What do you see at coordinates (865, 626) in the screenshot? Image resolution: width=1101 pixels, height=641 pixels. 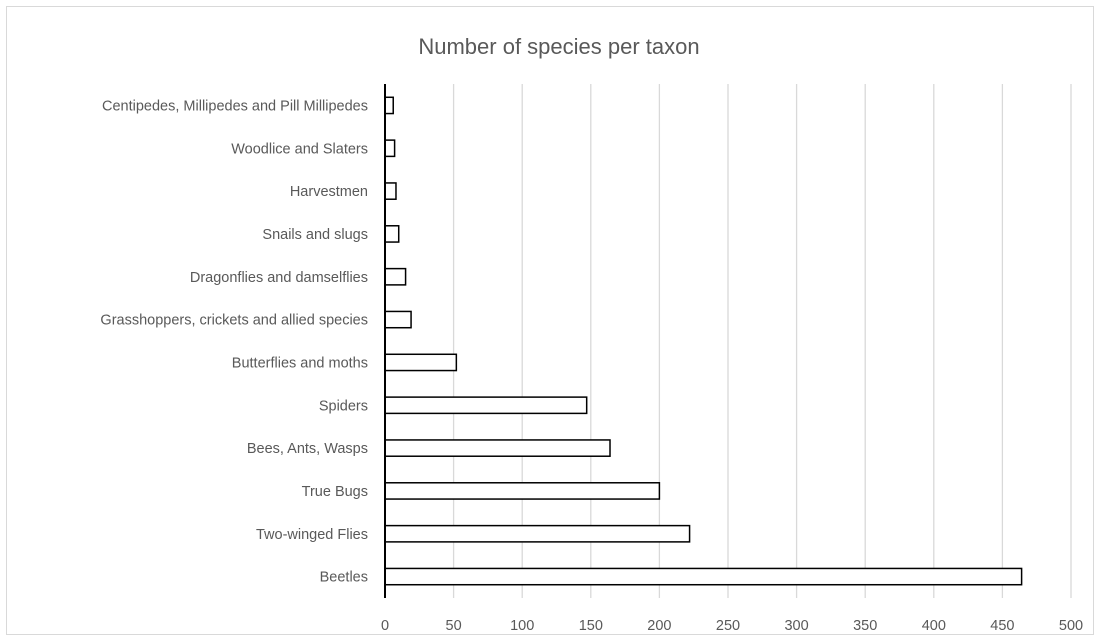 I see `x-tick-label-350: 350` at bounding box center [865, 626].